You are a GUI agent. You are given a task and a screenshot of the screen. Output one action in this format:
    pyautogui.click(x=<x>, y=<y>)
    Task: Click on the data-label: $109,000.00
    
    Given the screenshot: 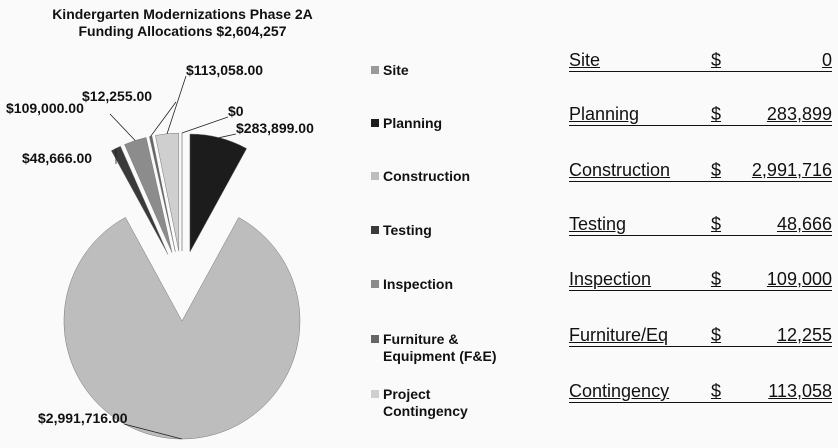 What is the action you would take?
    pyautogui.click(x=45, y=108)
    